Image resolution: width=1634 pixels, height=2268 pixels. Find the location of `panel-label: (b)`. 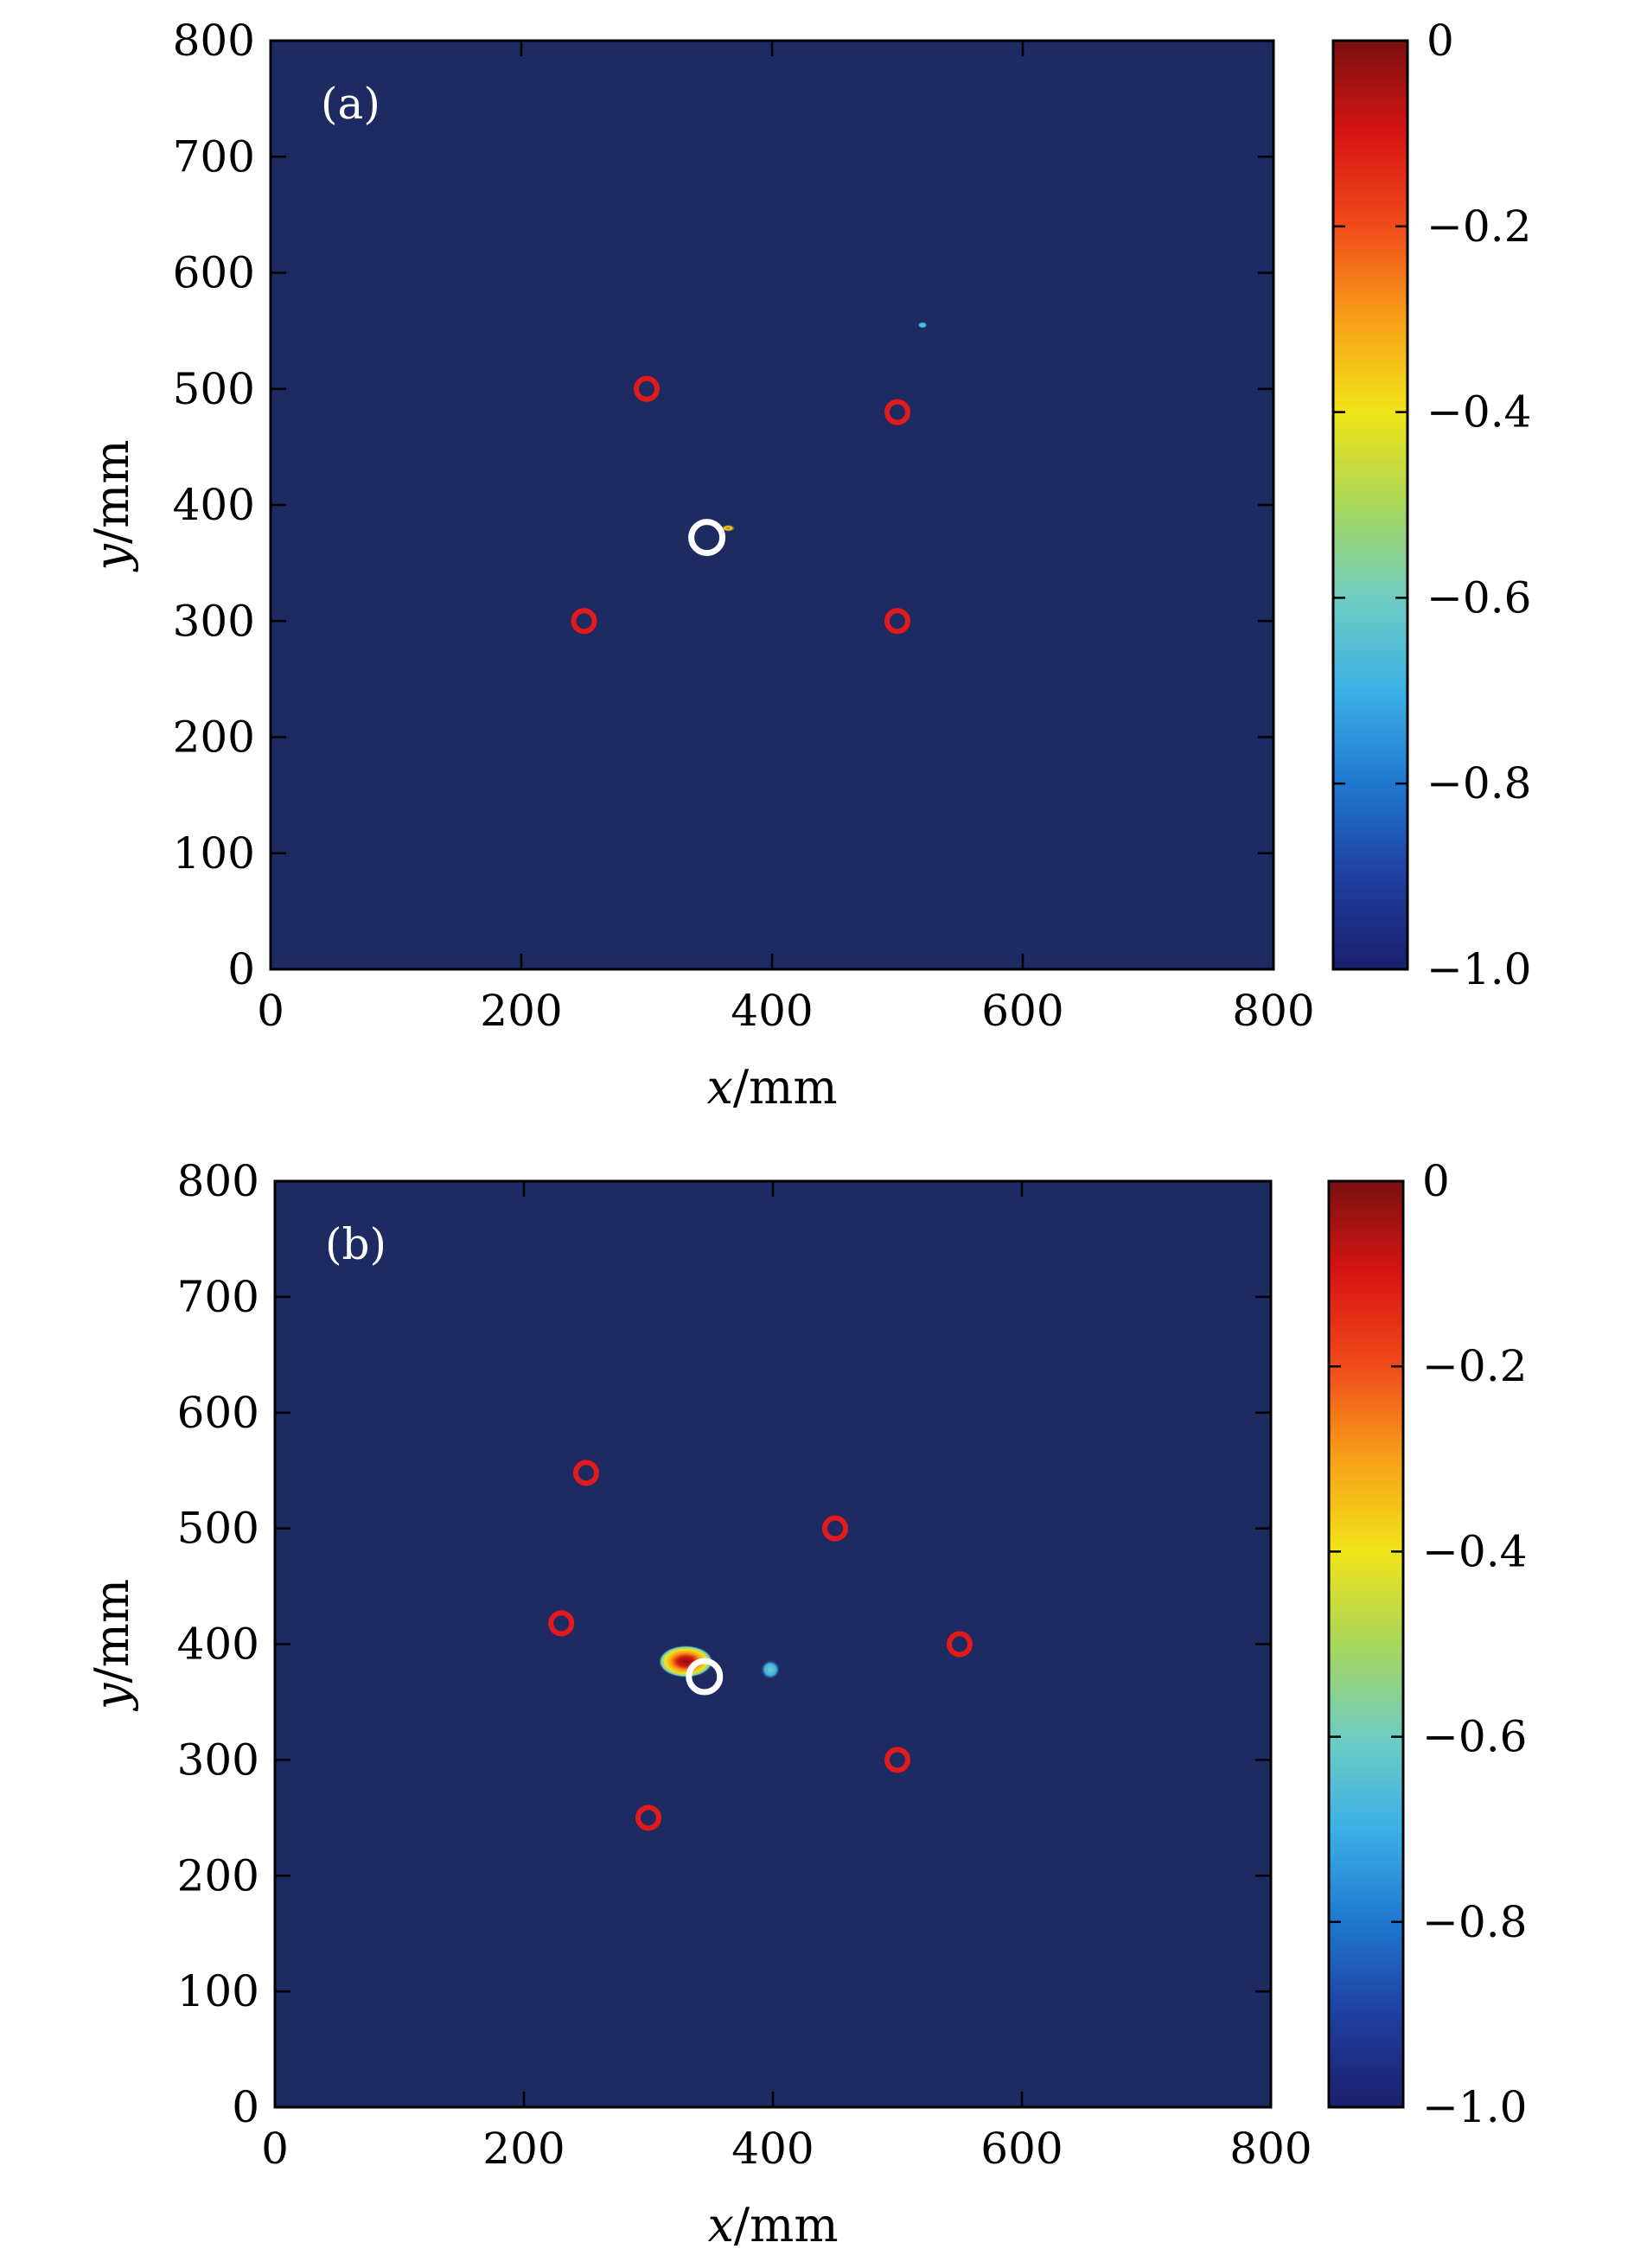

panel-label: (b) is located at coordinates (355, 1244).